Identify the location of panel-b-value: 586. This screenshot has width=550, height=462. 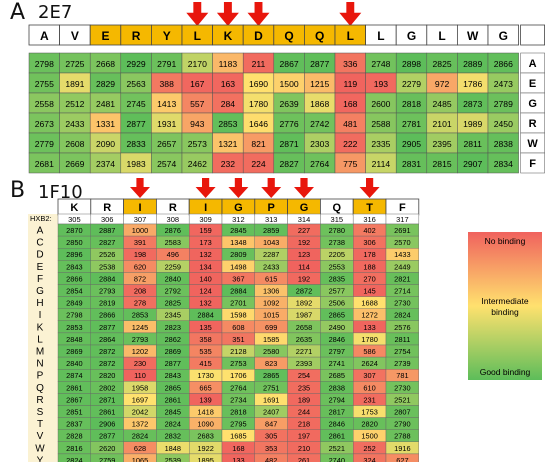
(369, 351).